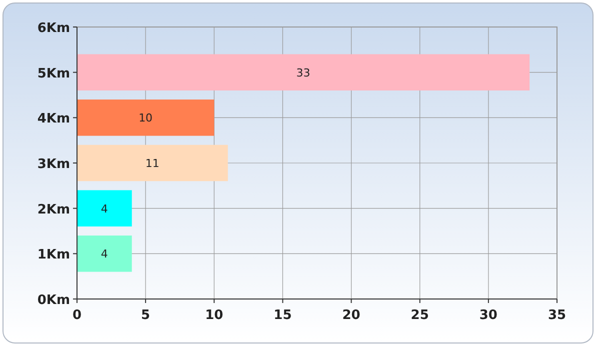  Describe the element at coordinates (557, 315) in the screenshot. I see `x-tick-label: 35` at that location.